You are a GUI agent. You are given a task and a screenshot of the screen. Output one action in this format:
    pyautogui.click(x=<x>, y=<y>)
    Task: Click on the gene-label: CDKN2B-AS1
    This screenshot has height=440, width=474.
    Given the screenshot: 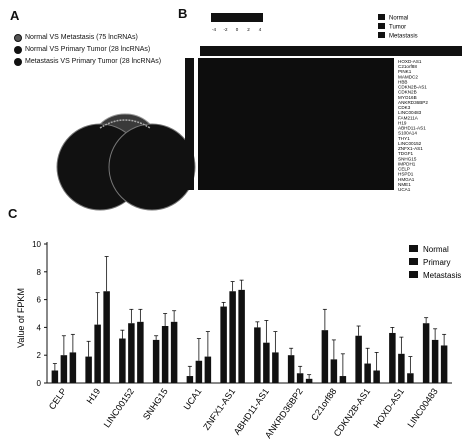 What is the action you would take?
    pyautogui.click(x=412, y=87)
    